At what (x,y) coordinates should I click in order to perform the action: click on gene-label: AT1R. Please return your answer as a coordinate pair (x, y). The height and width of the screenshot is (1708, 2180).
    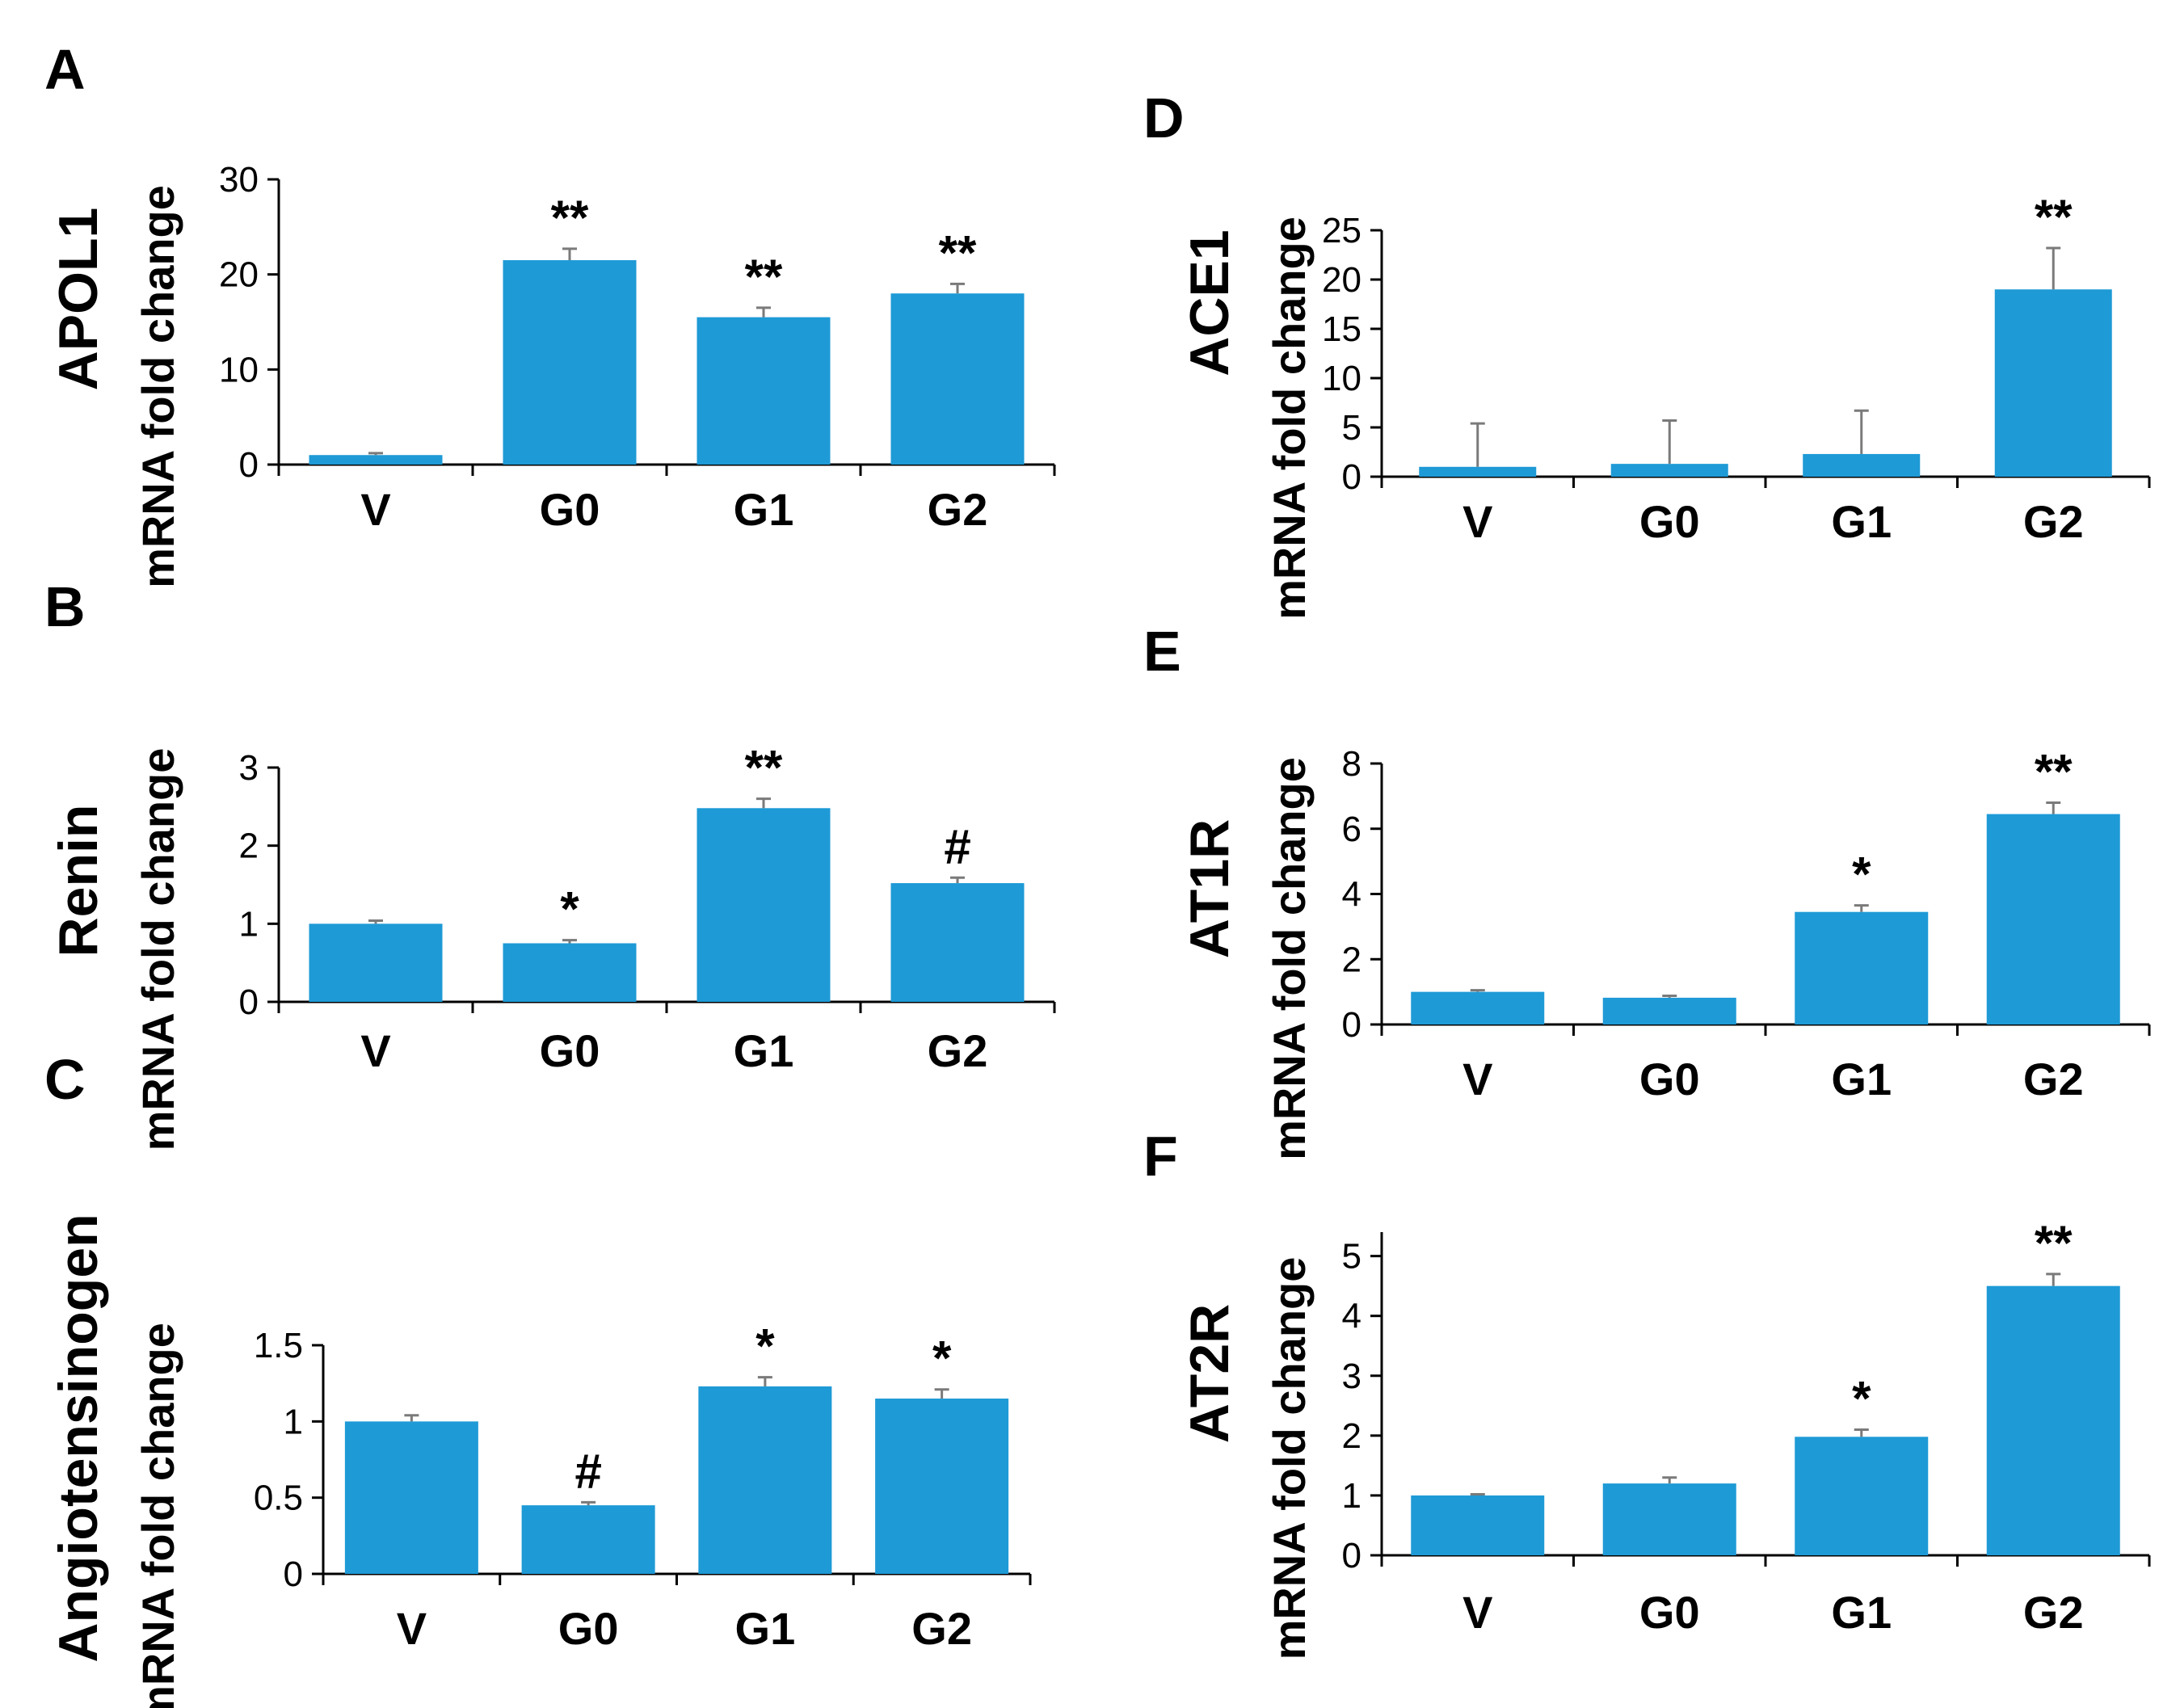
    Looking at the image, I should click on (1209, 889).